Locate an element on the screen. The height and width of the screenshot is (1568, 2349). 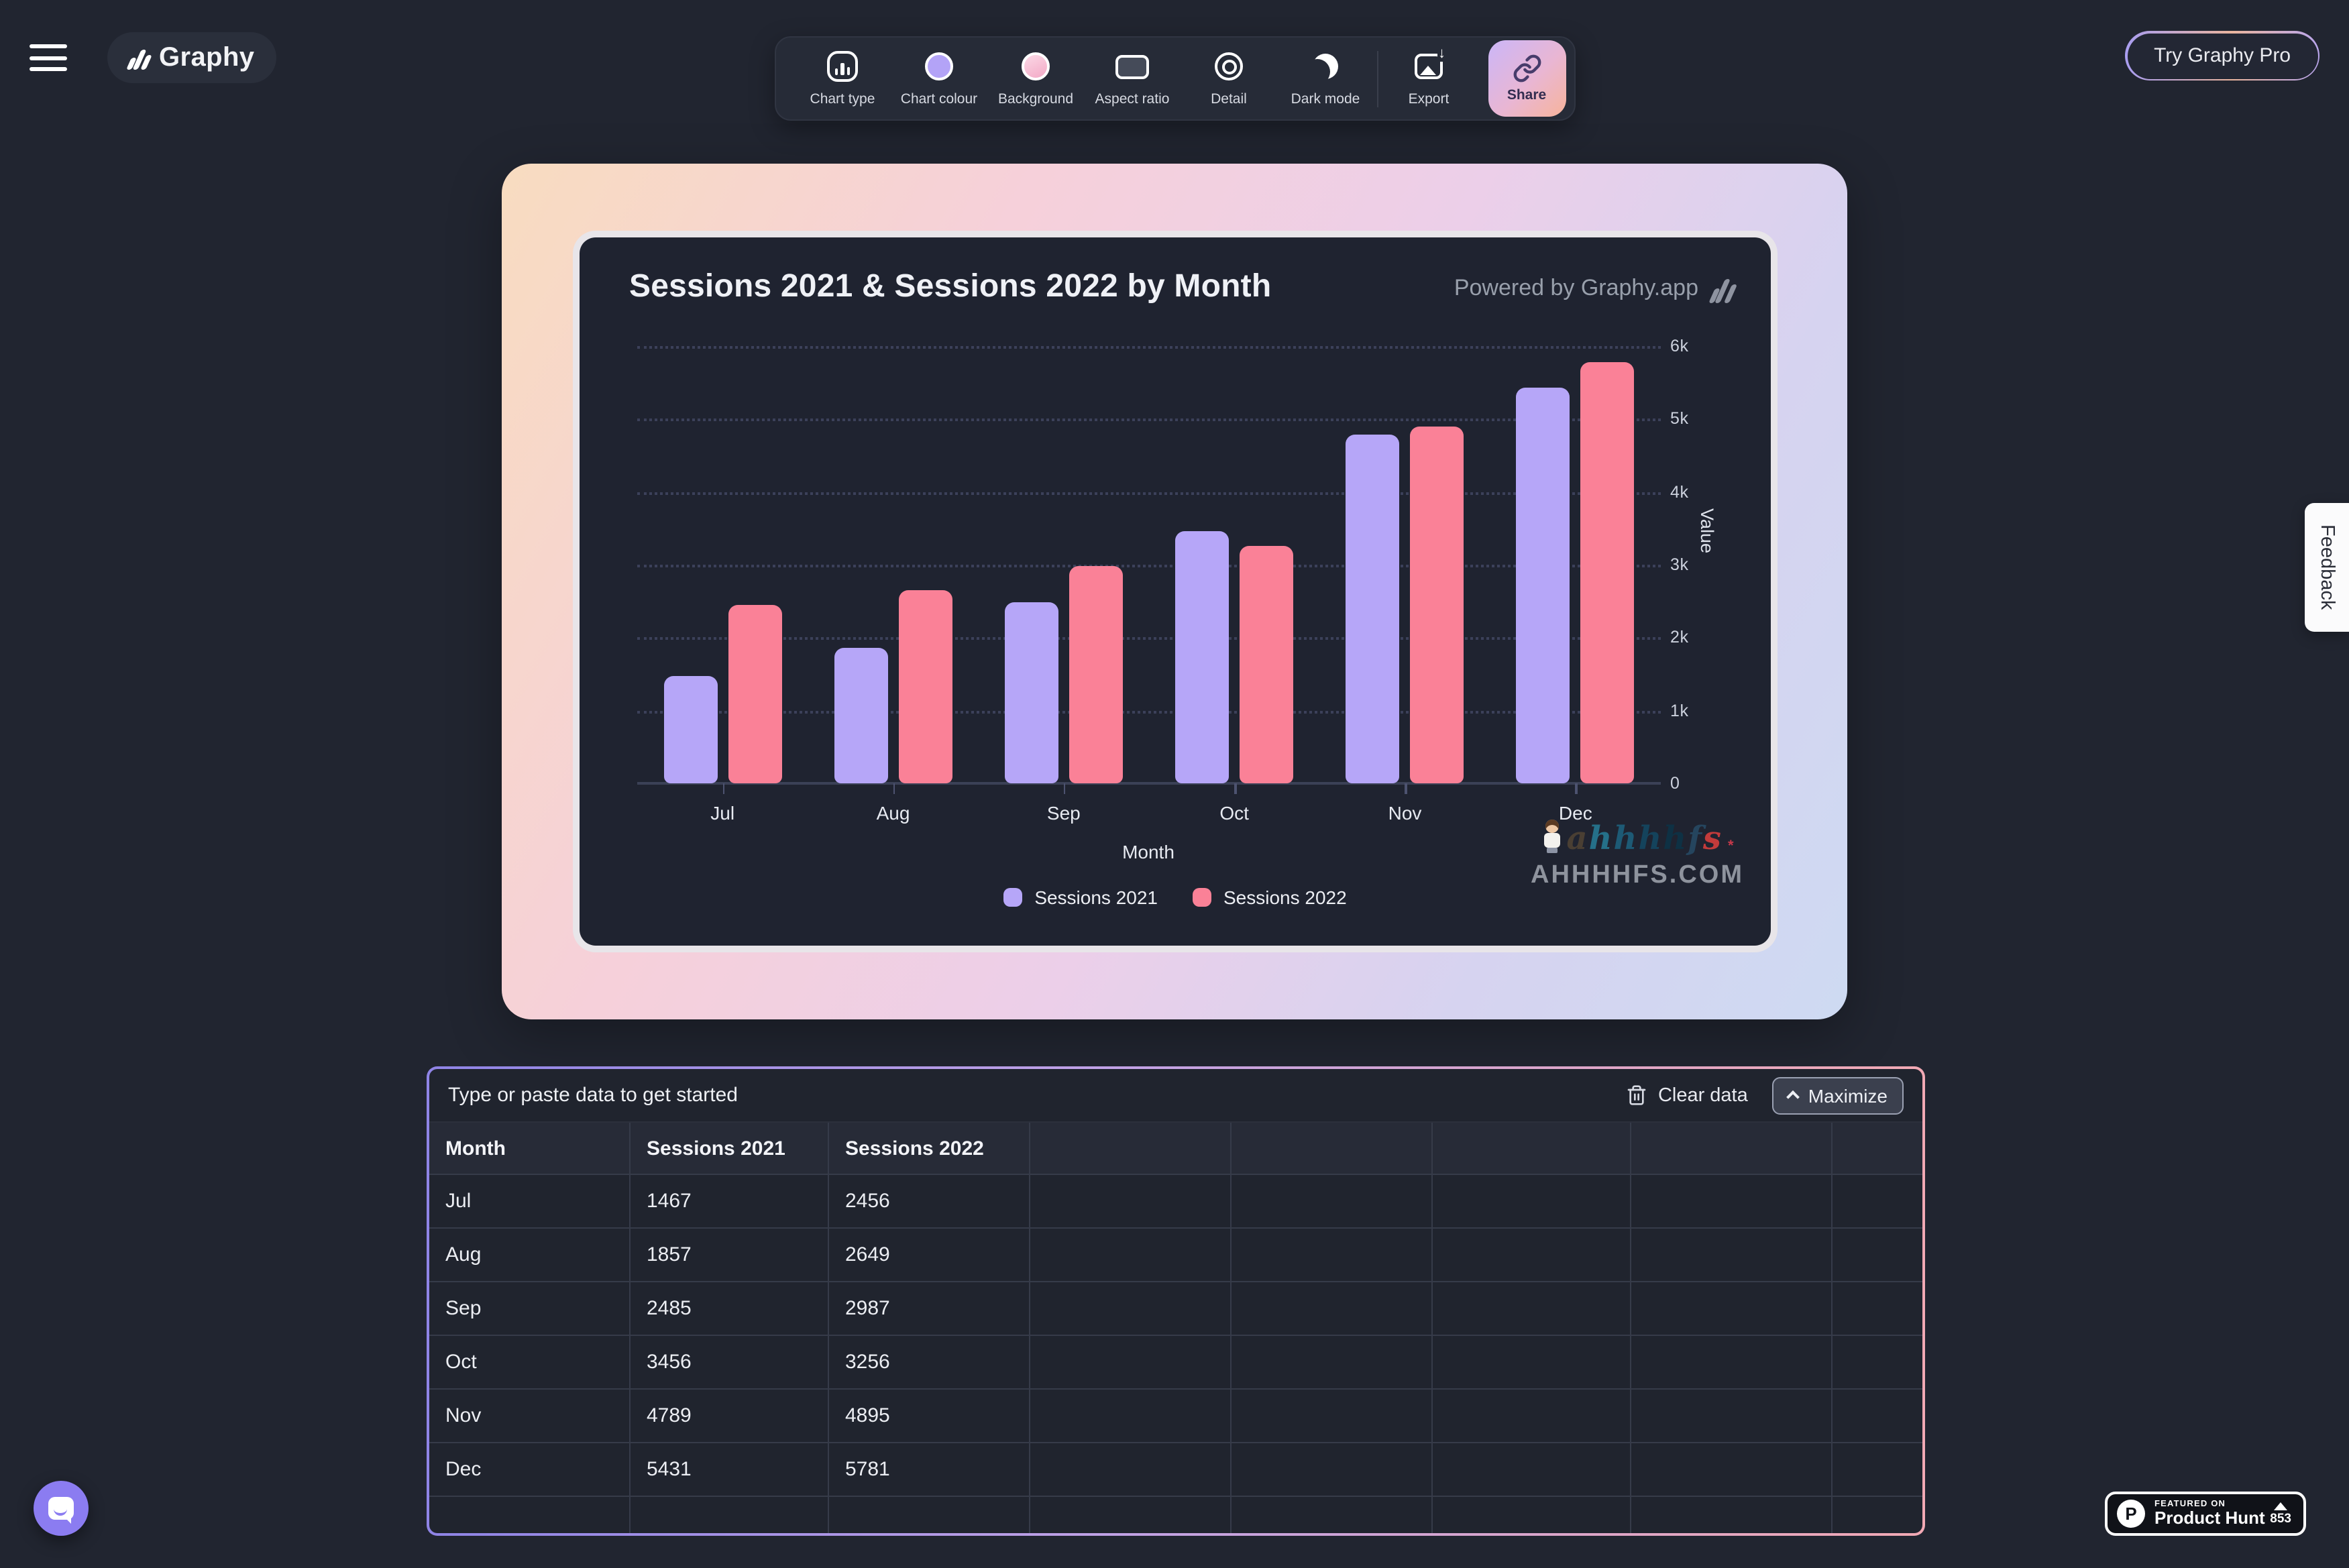
legend-swatch is located at coordinates (1013, 897).